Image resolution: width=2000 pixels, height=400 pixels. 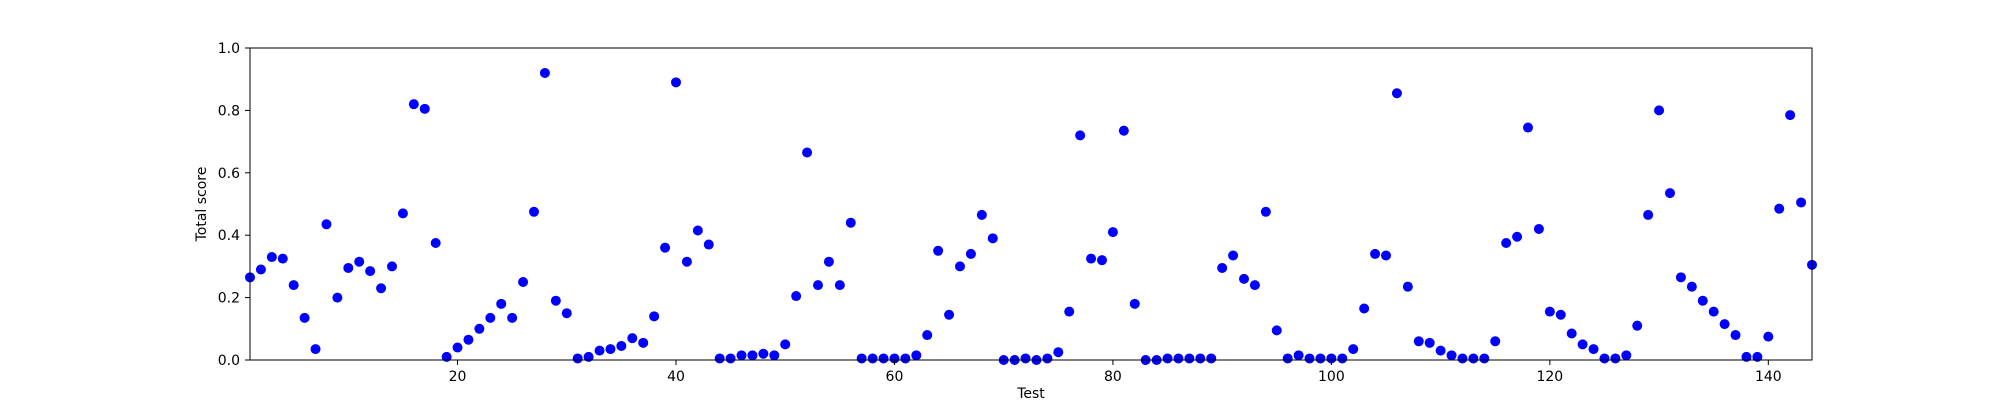 I want to click on y-tick-label: 0.0, so click(x=229, y=361).